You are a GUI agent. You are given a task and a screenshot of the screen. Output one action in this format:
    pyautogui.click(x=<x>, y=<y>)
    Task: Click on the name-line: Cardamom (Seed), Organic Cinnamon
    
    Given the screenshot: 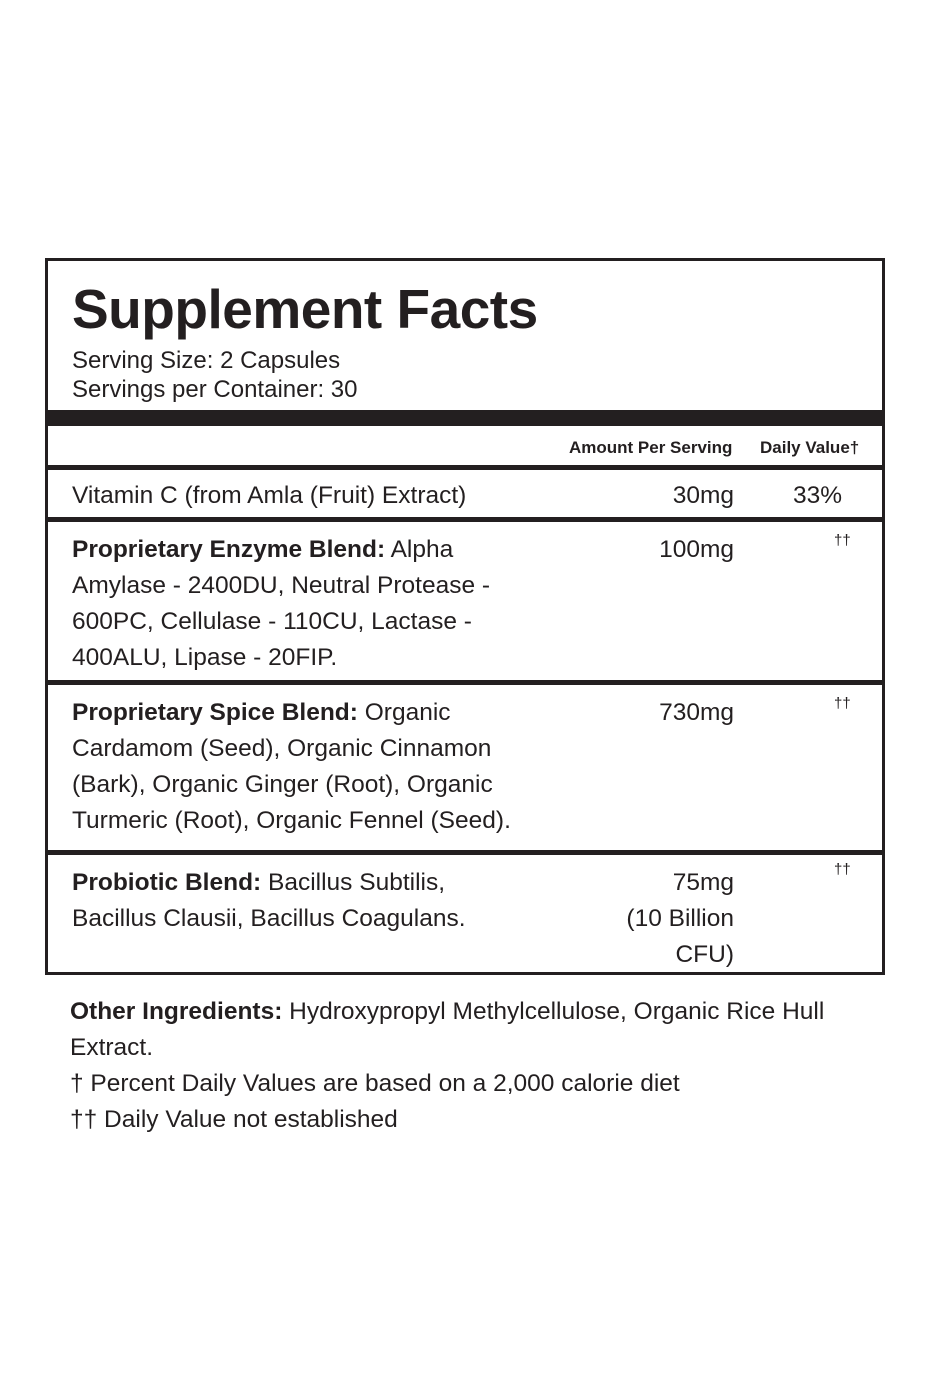 What is the action you would take?
    pyautogui.click(x=282, y=748)
    